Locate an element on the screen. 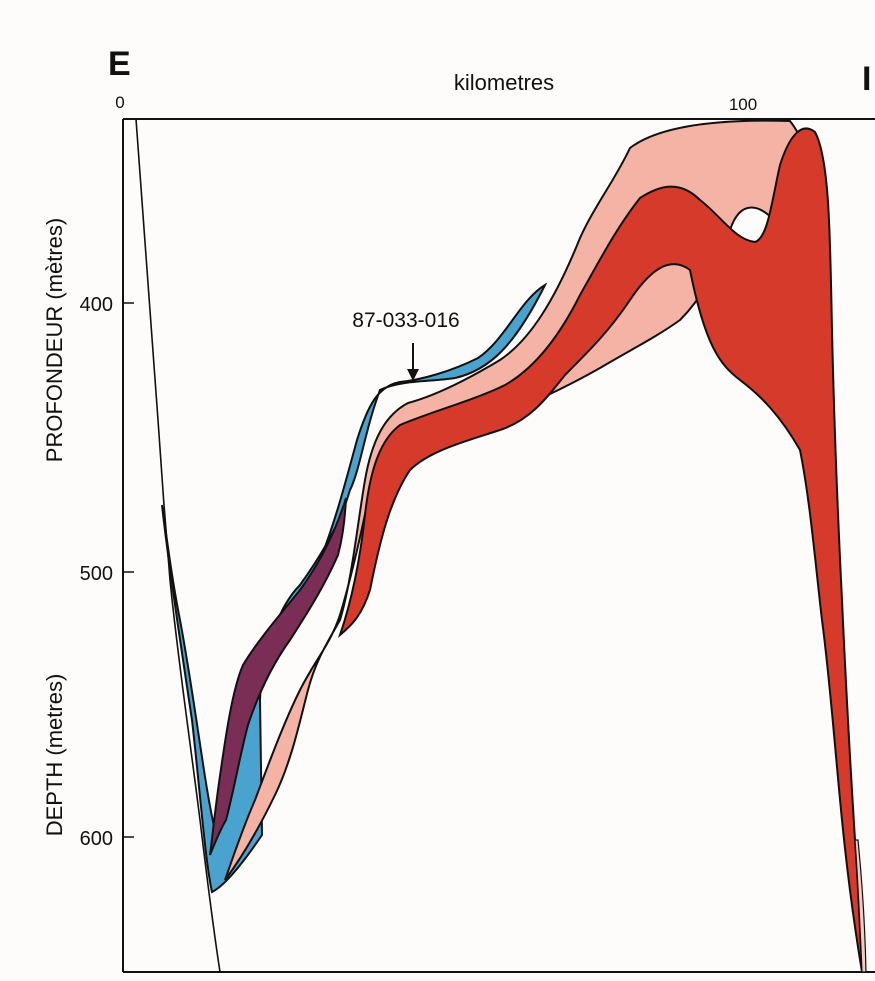 This screenshot has height=981, width=875. x-tick-label-100: 100 is located at coordinates (743, 104).